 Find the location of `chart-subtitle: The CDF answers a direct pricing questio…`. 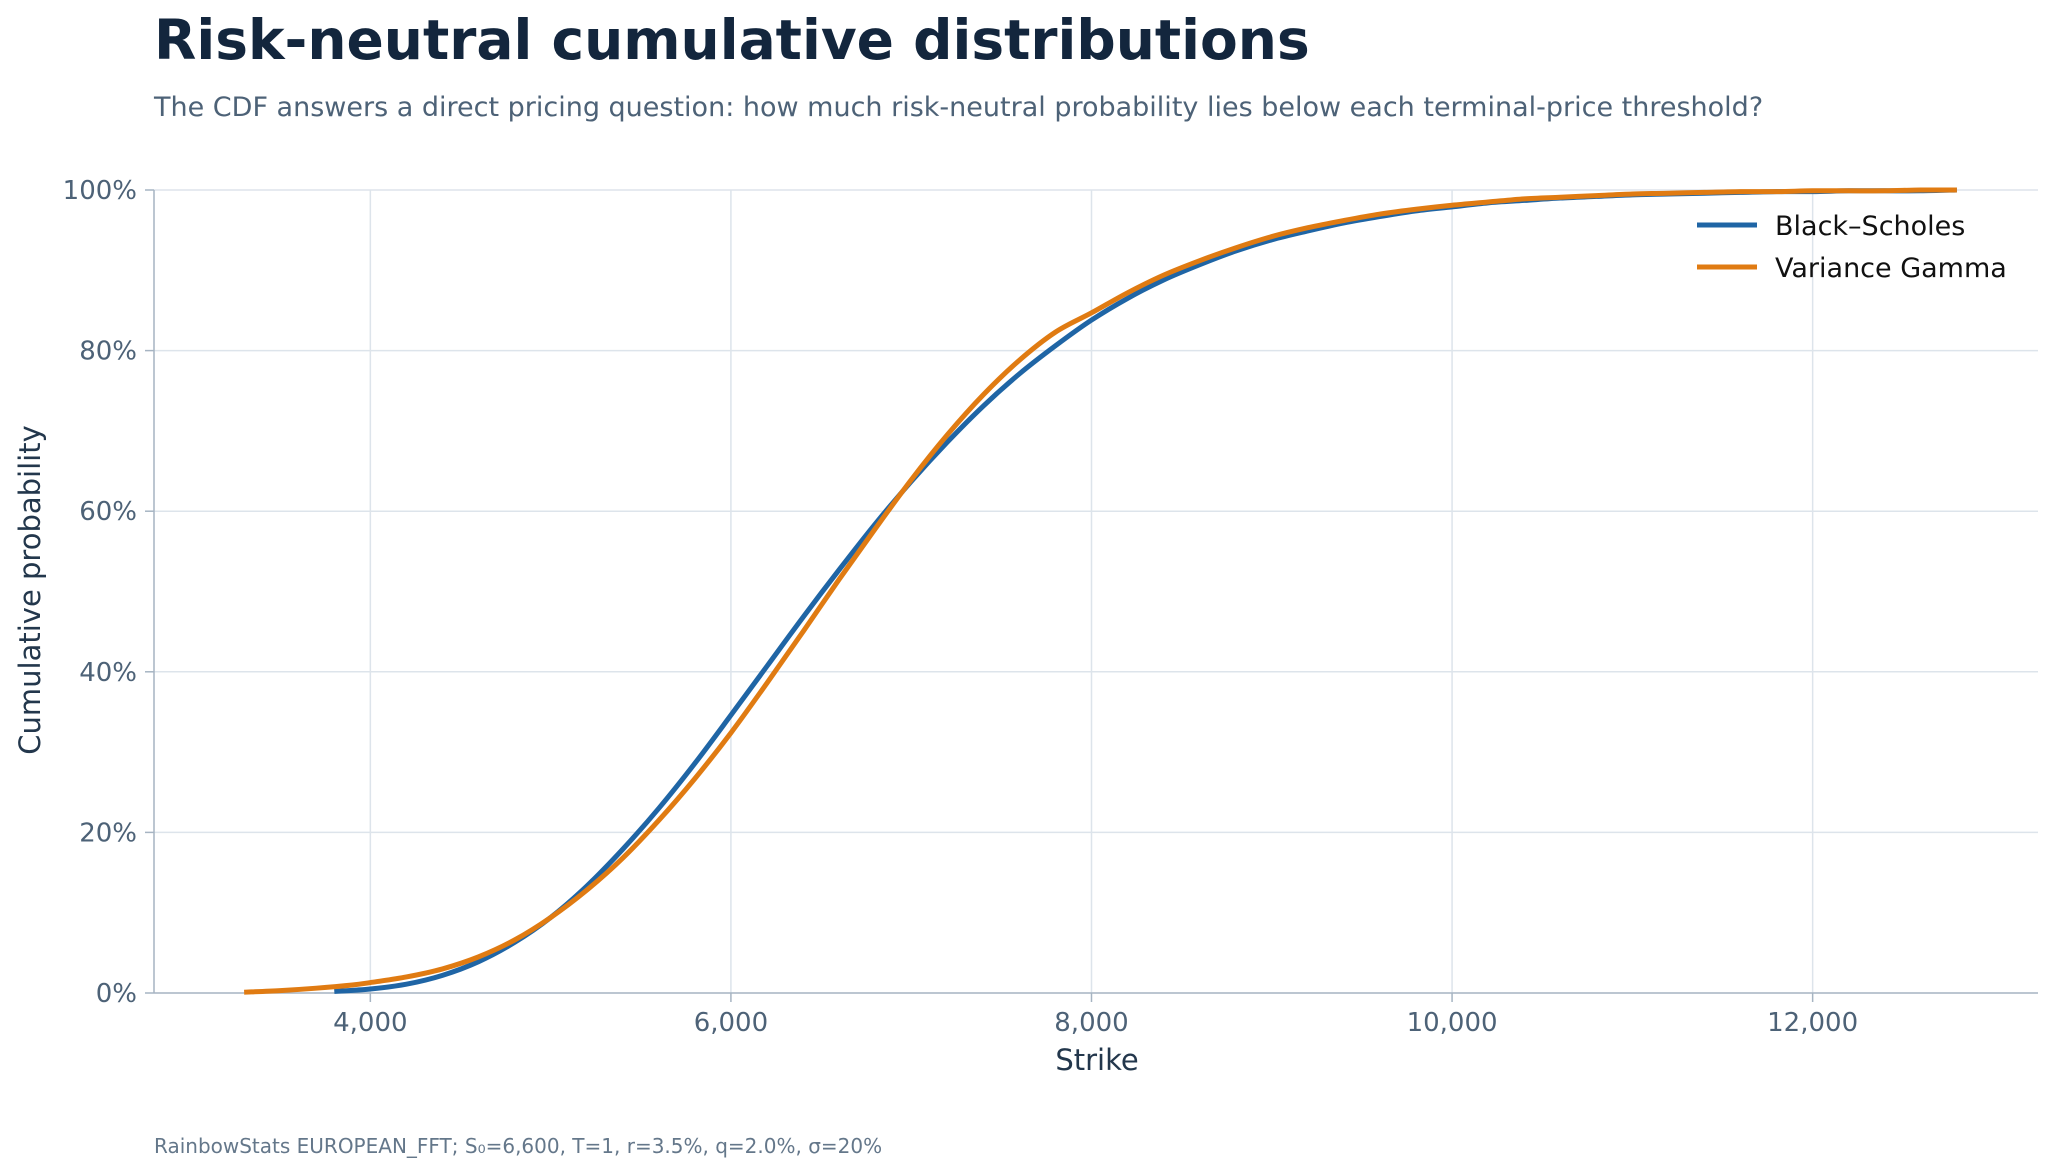

chart-subtitle: The CDF answers a direct pricing questio… is located at coordinates (959, 107).